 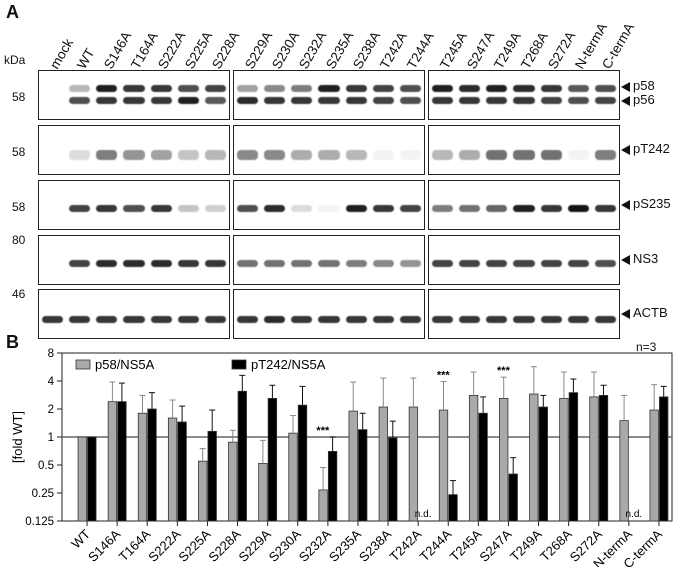 I want to click on x-tick-label: S238A, so click(x=375, y=545).